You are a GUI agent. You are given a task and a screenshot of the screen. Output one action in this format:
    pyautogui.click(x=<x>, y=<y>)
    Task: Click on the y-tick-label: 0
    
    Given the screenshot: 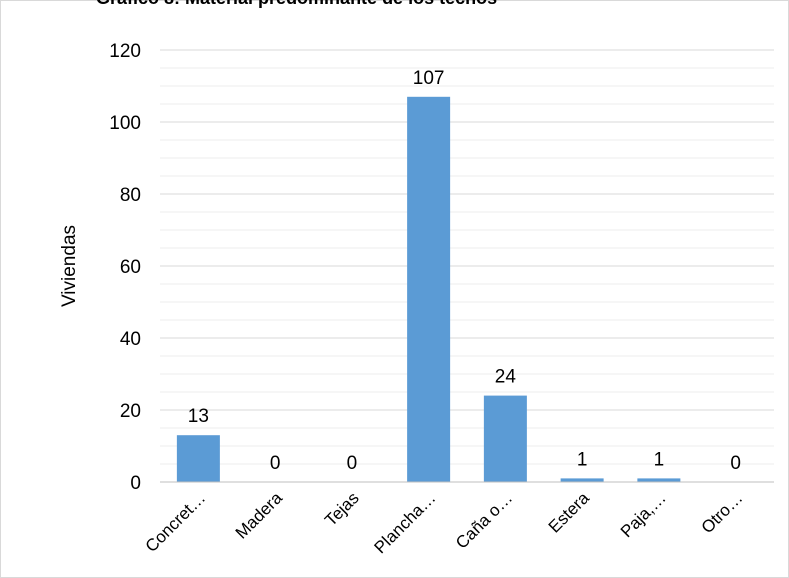 What is the action you would take?
    pyautogui.click(x=135, y=483)
    